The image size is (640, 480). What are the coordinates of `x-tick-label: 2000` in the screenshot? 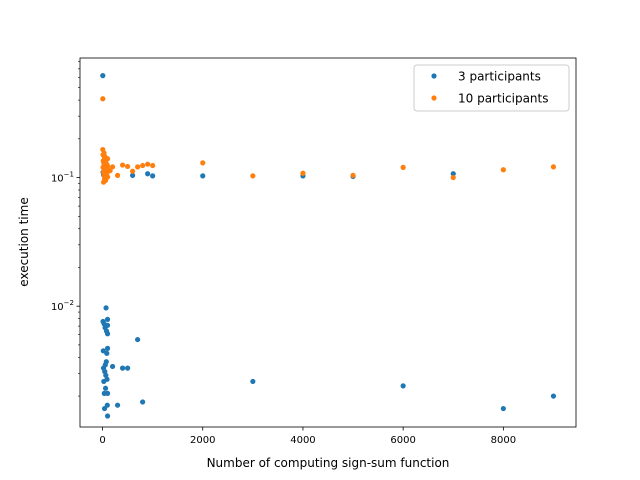 It's located at (202, 440).